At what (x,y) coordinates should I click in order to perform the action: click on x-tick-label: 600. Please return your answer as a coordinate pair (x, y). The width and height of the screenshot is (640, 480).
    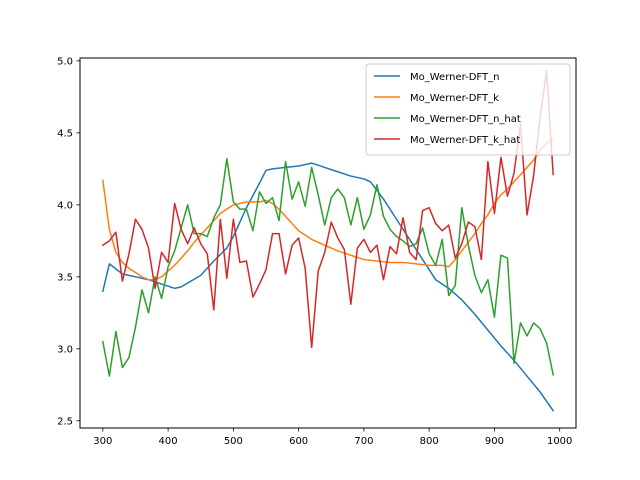
    Looking at the image, I should click on (298, 441).